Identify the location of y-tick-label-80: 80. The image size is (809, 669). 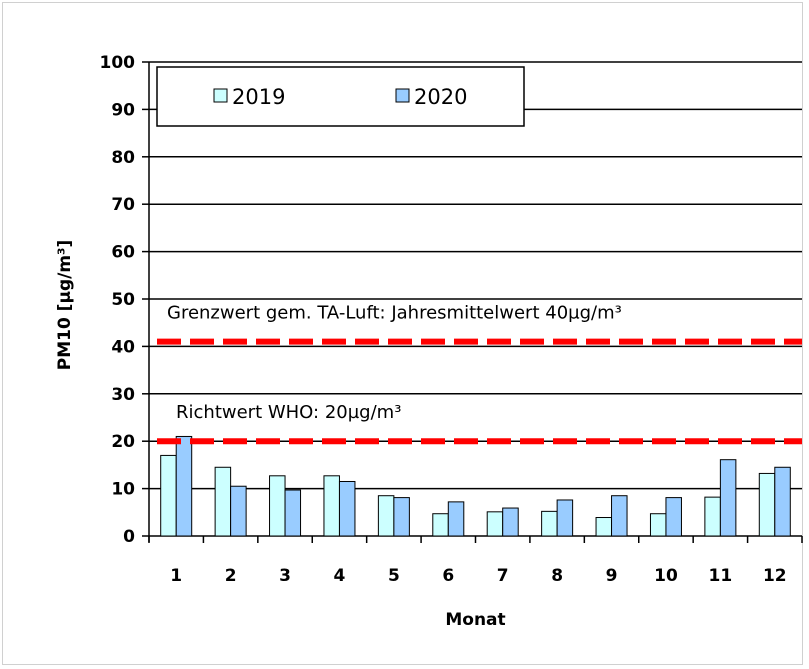
(123, 158).